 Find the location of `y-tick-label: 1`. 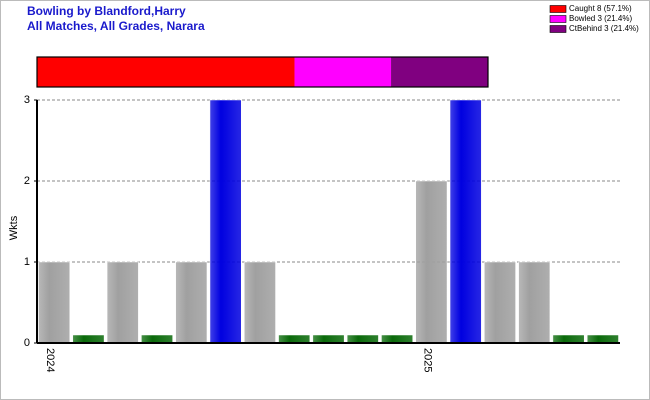

y-tick-label: 1 is located at coordinates (27, 262).